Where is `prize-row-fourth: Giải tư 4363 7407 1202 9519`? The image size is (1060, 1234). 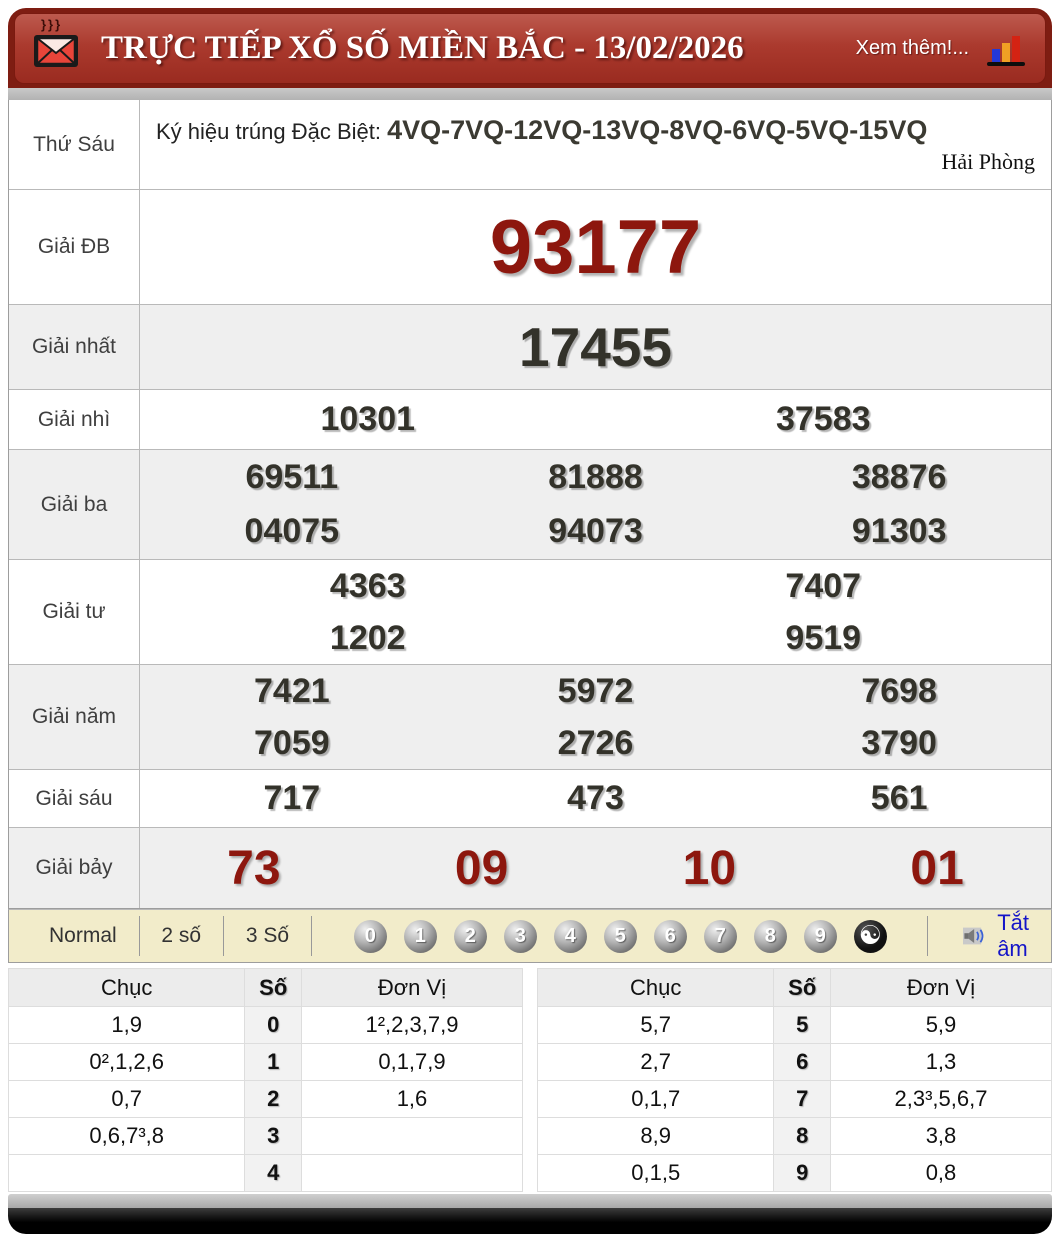 prize-row-fourth: Giải tư 4363 7407 1202 9519 is located at coordinates (530, 612).